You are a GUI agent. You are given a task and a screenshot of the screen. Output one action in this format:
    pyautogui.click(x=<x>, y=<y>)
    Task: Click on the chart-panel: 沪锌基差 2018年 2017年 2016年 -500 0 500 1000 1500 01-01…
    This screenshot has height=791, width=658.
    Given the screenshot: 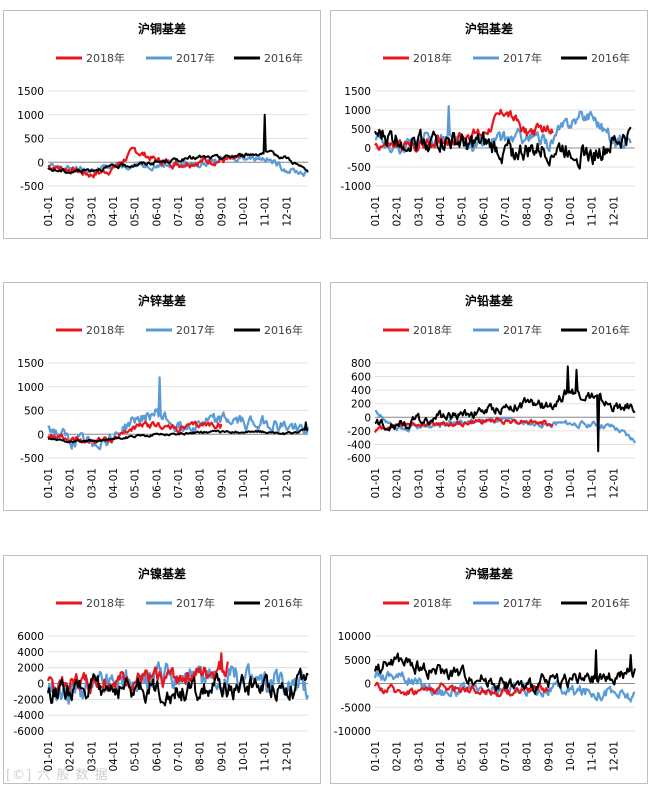 What is the action you would take?
    pyautogui.click(x=162, y=396)
    